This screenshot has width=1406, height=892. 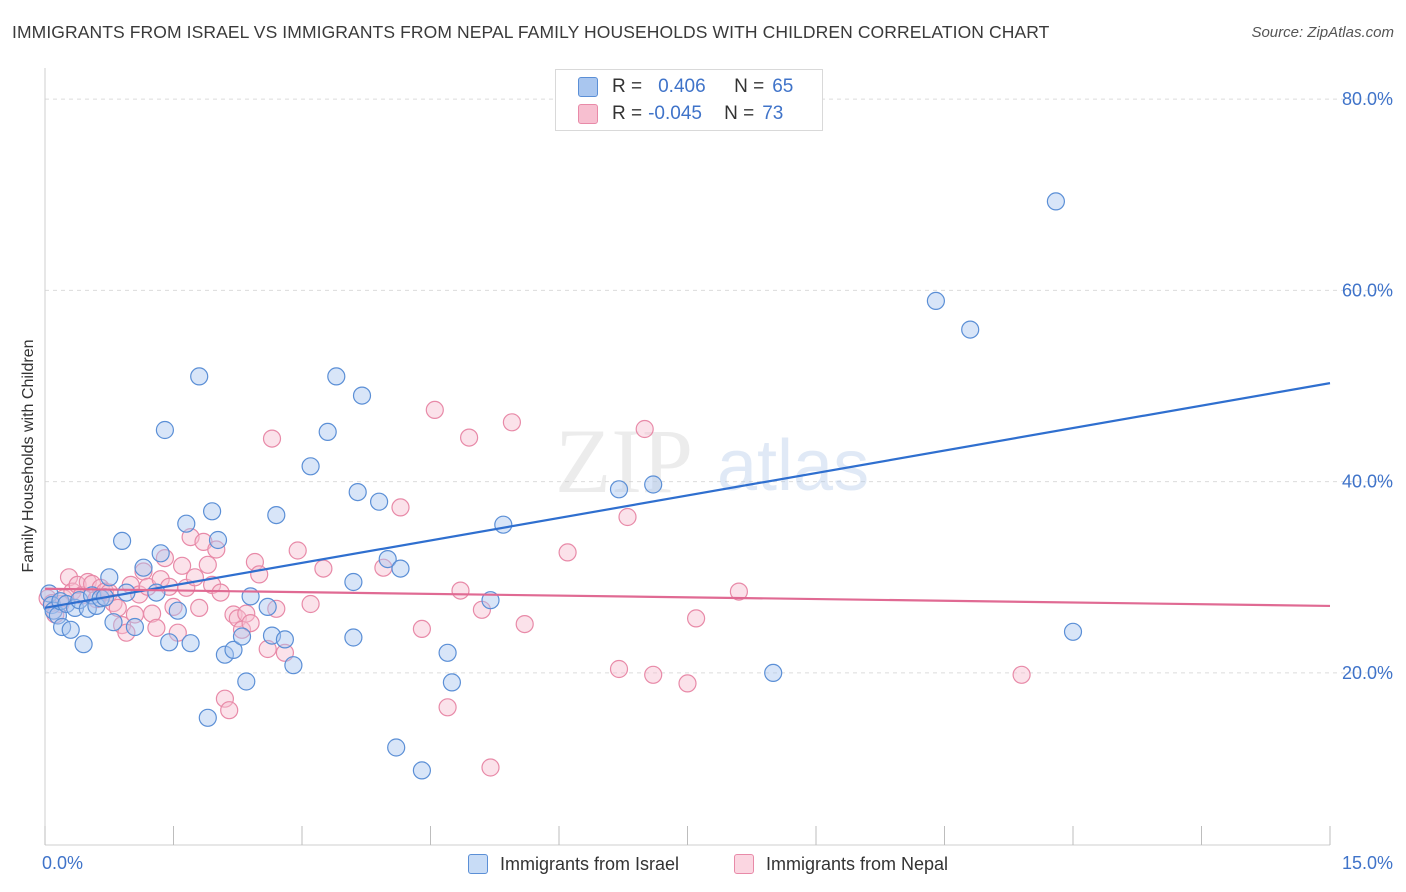 What do you see at coordinates (624, 461) in the screenshot?
I see `watermark-zip: ZIP` at bounding box center [624, 461].